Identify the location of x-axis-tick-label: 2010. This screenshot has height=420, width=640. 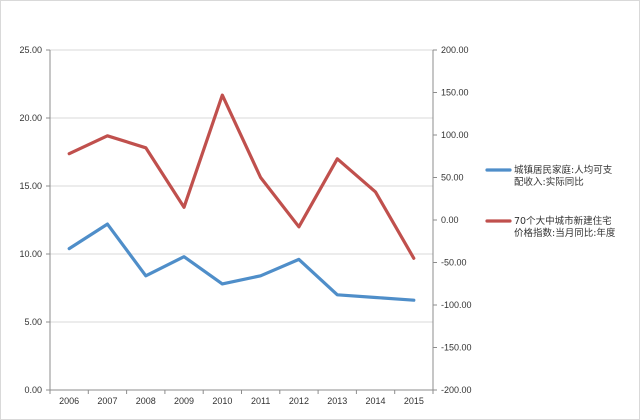
(222, 401).